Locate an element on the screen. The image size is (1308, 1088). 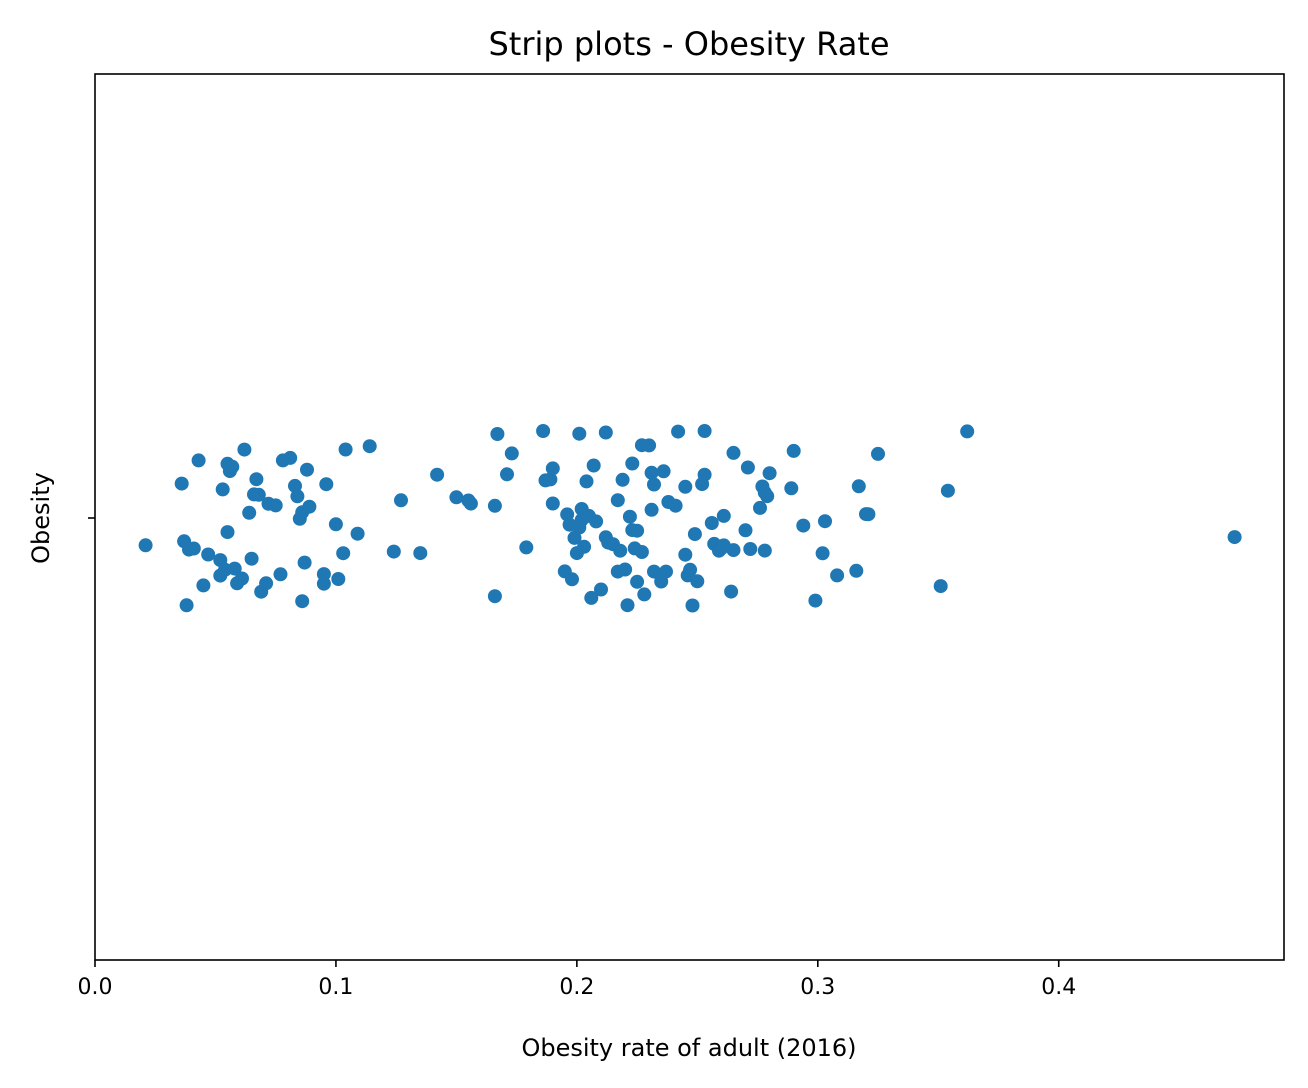
data-points is located at coordinates (690, 518).